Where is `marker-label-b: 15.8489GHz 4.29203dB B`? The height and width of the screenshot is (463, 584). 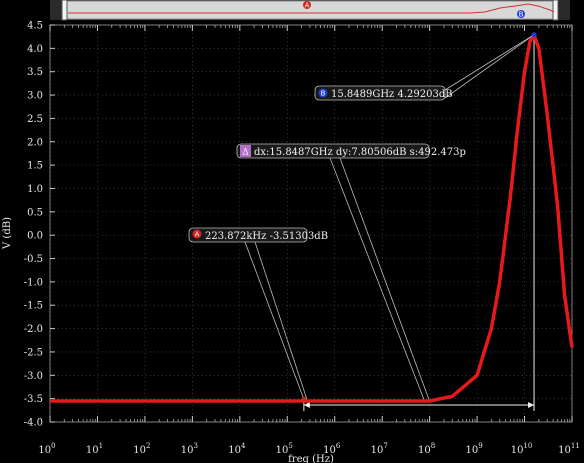 marker-label-b: 15.8489GHz 4.29203dB B is located at coordinates (383, 93).